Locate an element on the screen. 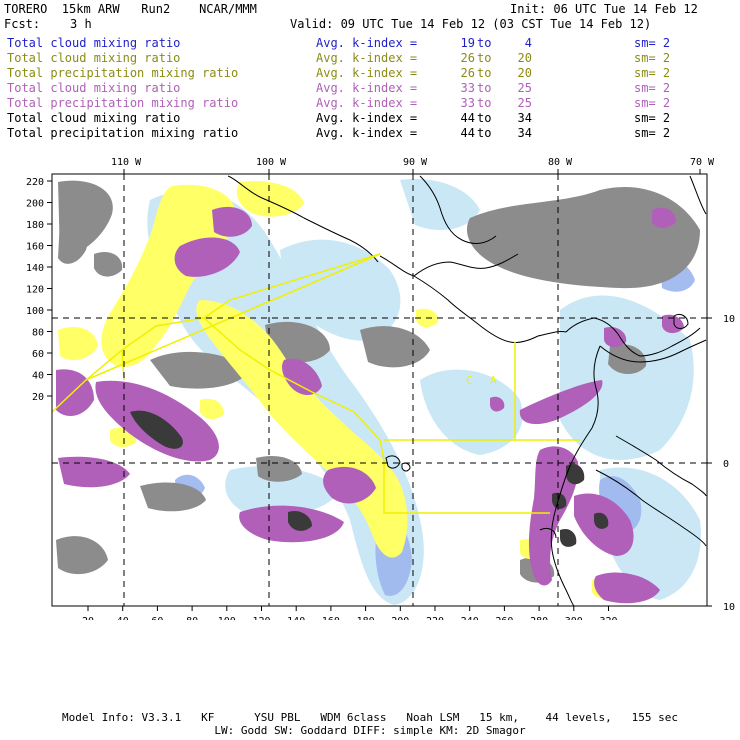 The image size is (740, 740). grid-y-label: 220 is located at coordinates (35, 182).